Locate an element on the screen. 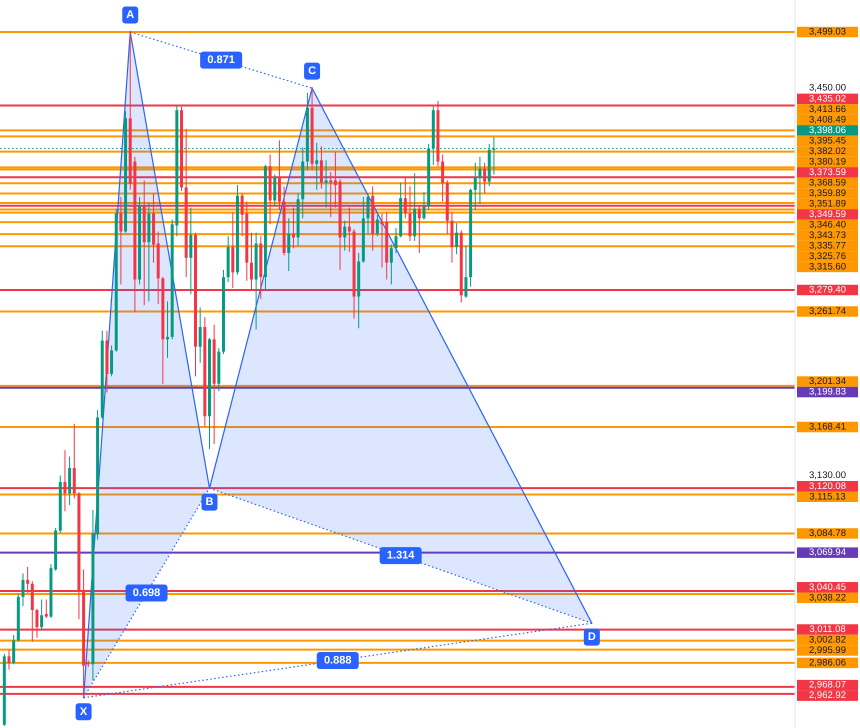 The width and height of the screenshot is (860, 728). ref-line-label: 2,962.92 is located at coordinates (827, 696).